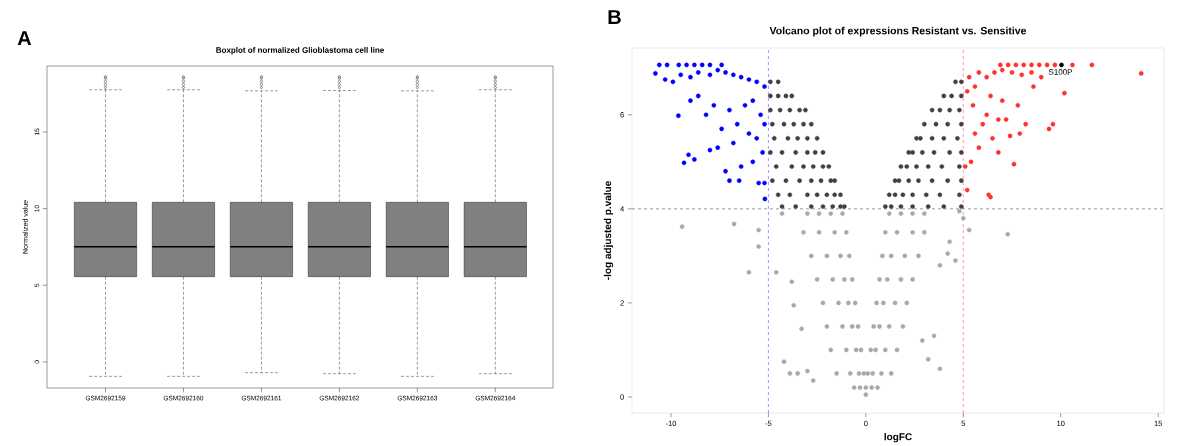  What do you see at coordinates (614, 17) in the screenshot?
I see `text: B` at bounding box center [614, 17].